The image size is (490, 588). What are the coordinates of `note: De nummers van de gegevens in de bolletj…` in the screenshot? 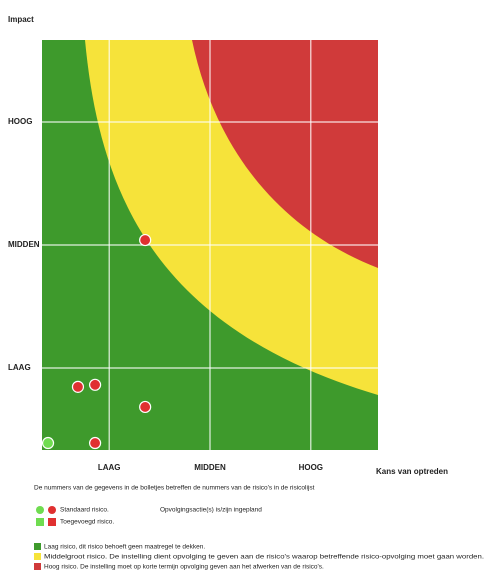 It's located at (174, 488).